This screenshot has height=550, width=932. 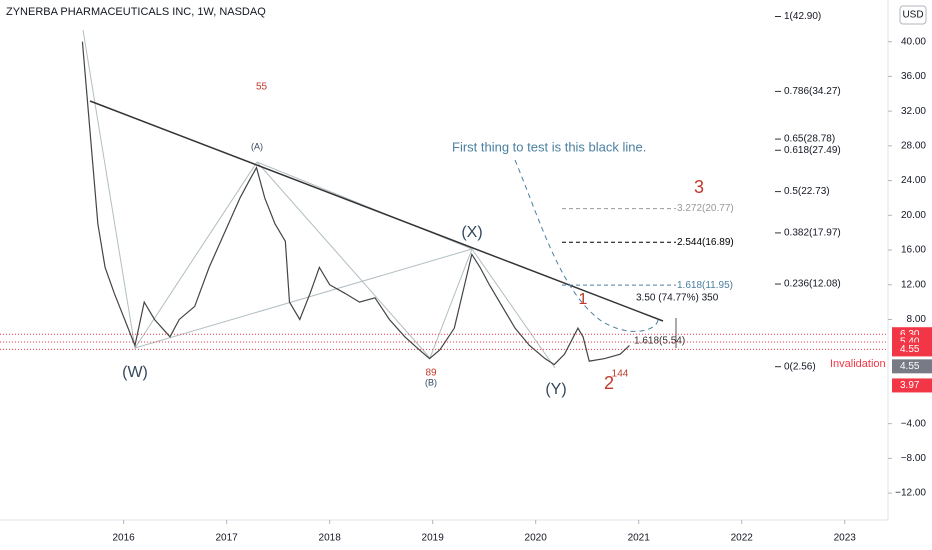 I want to click on target-label: 1.618(11.95), so click(x=705, y=285).